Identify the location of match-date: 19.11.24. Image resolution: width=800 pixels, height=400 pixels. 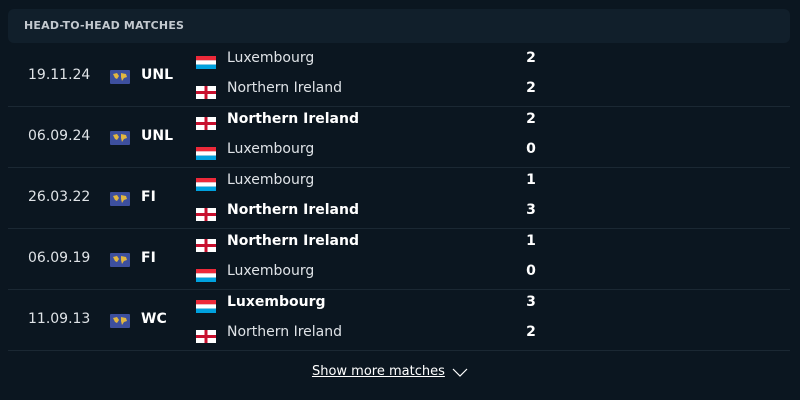
(59, 75).